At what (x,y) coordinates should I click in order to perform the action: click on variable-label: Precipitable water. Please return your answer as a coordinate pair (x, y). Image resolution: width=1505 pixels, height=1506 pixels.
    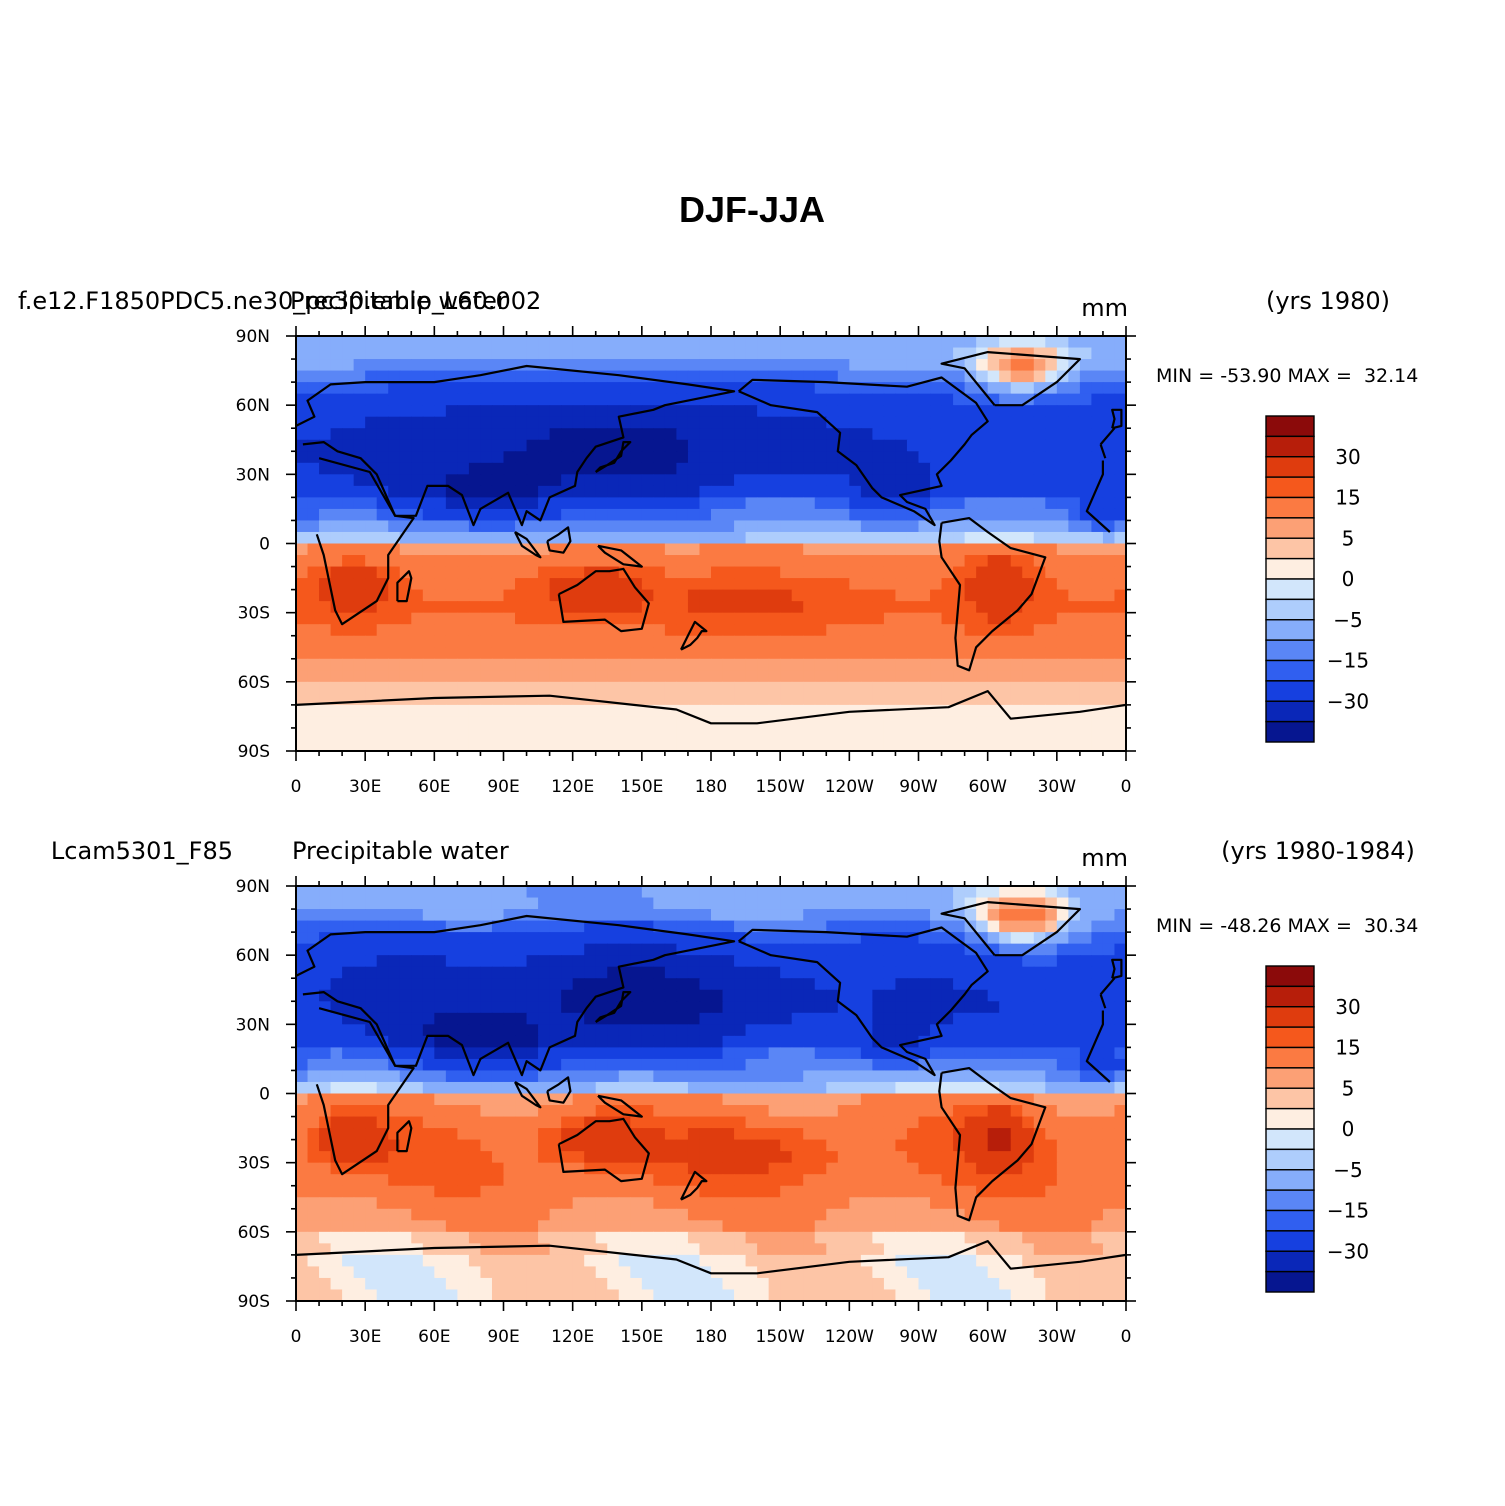
    Looking at the image, I should click on (400, 851).